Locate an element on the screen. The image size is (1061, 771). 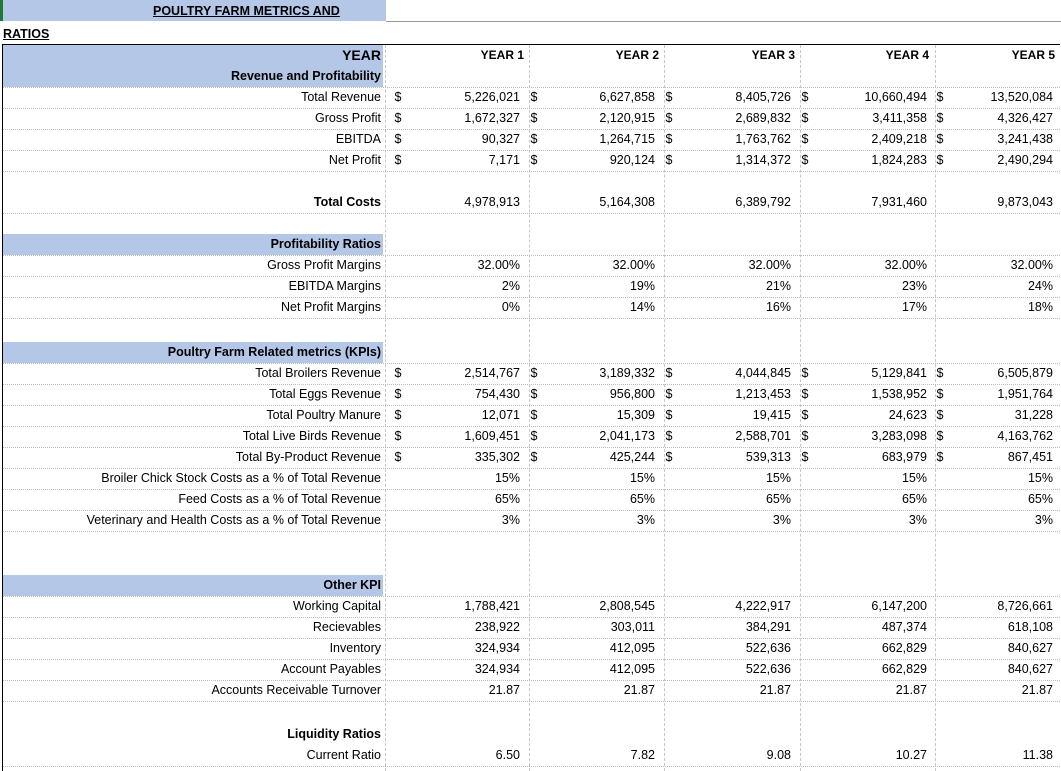
value-cell: 3,411,358 is located at coordinates (899, 118).